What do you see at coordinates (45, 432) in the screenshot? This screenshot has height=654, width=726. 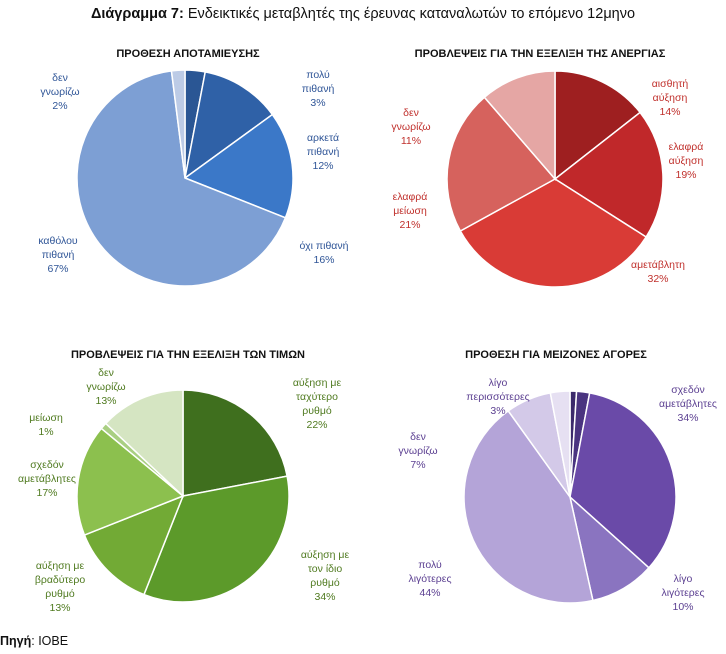 I see `slice-label-line: 1%` at bounding box center [45, 432].